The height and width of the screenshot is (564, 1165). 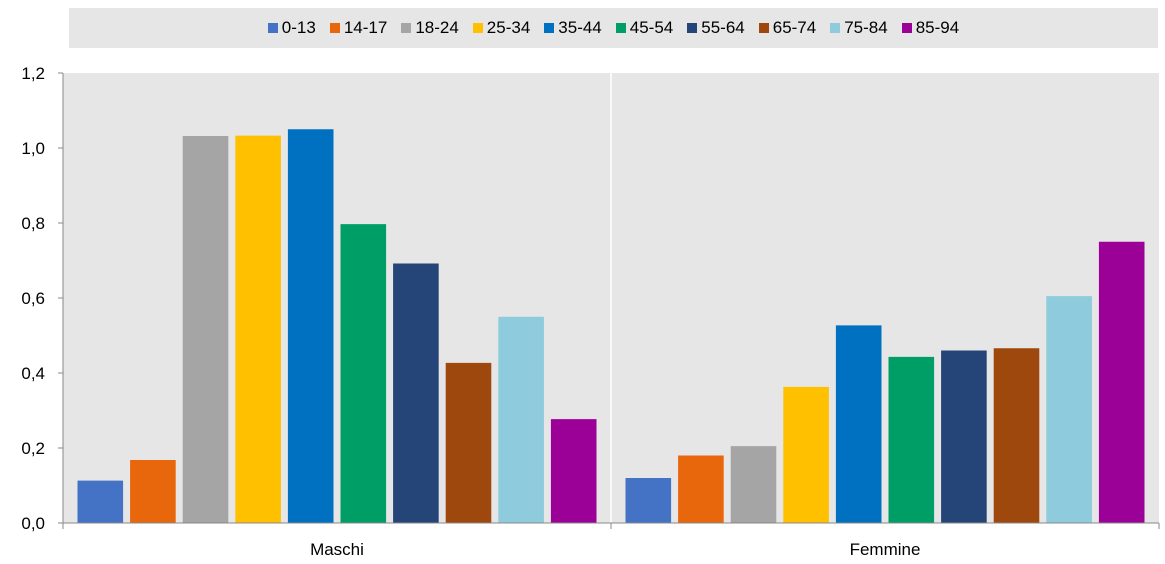 I want to click on legend-label: 18-24, so click(x=437, y=27).